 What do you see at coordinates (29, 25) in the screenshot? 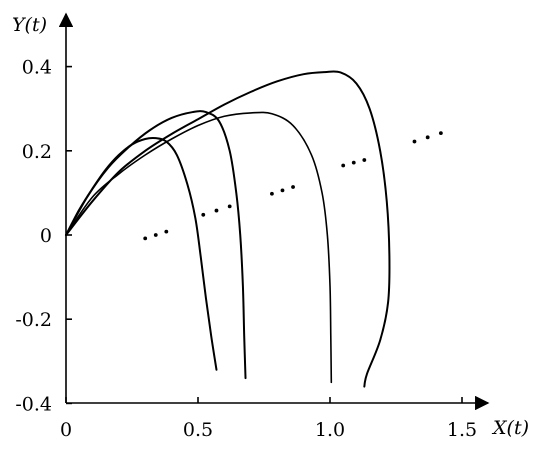
I see `y-axis-title: Y(t)` at bounding box center [29, 25].